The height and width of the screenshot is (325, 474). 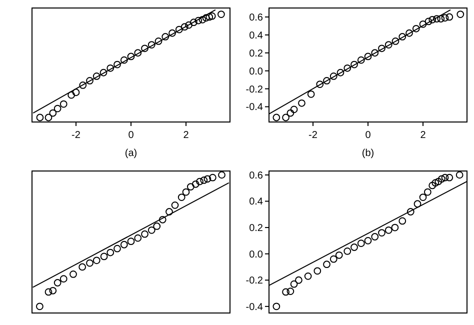 What do you see at coordinates (256, 36) in the screenshot?
I see `y-tick-label: 0.4` at bounding box center [256, 36].